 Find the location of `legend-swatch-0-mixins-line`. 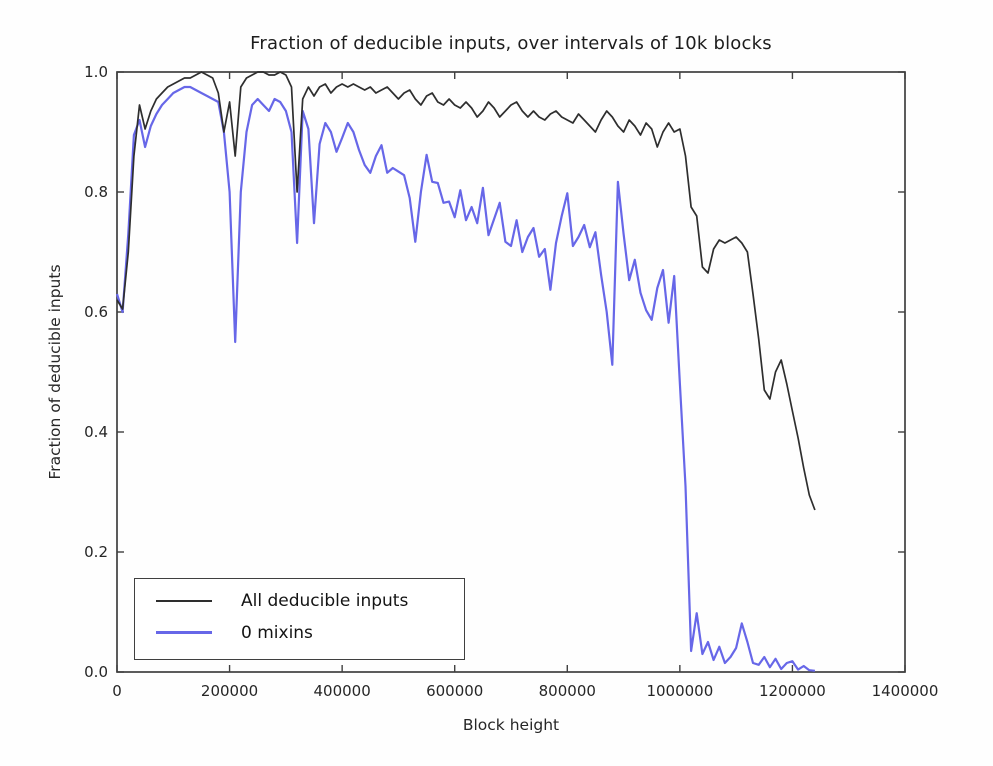

legend-swatch-0-mixins-line is located at coordinates (184, 632).